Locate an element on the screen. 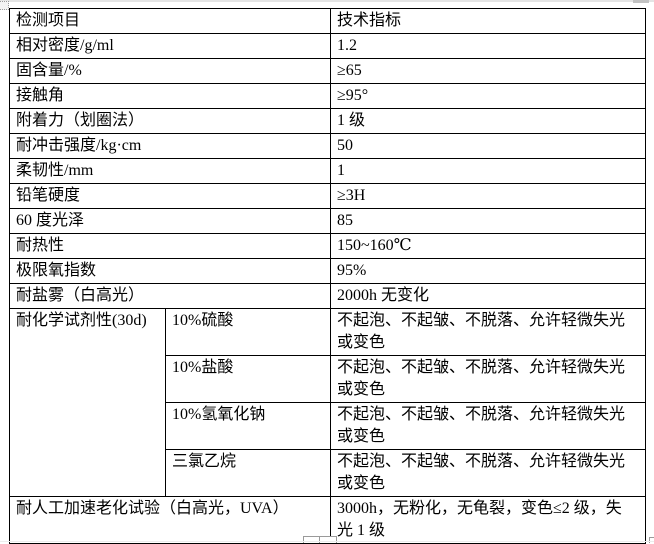 This screenshot has height=544, width=654. value-cell: 1 级 is located at coordinates (488, 121).